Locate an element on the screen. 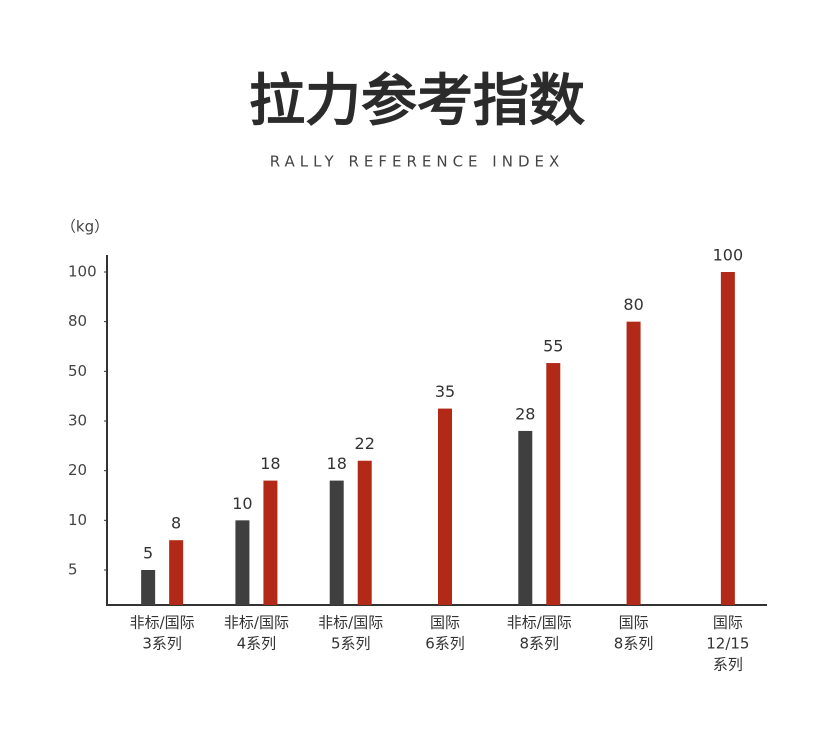 The height and width of the screenshot is (750, 835). x-tick-label: 3系列 is located at coordinates (162, 644).